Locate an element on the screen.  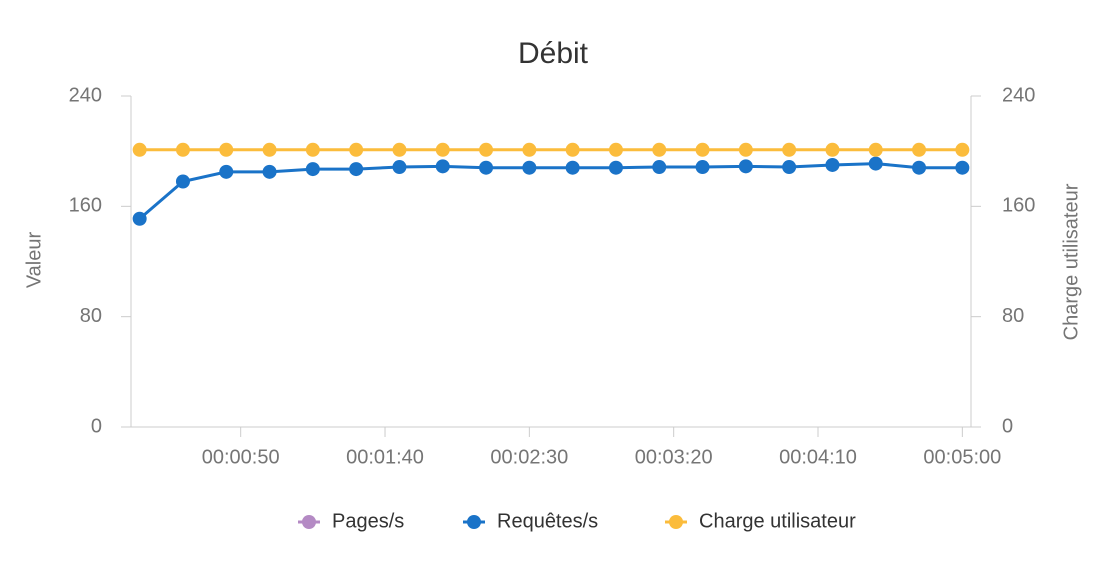
y2-tick-label: 0 is located at coordinates (1007, 426).